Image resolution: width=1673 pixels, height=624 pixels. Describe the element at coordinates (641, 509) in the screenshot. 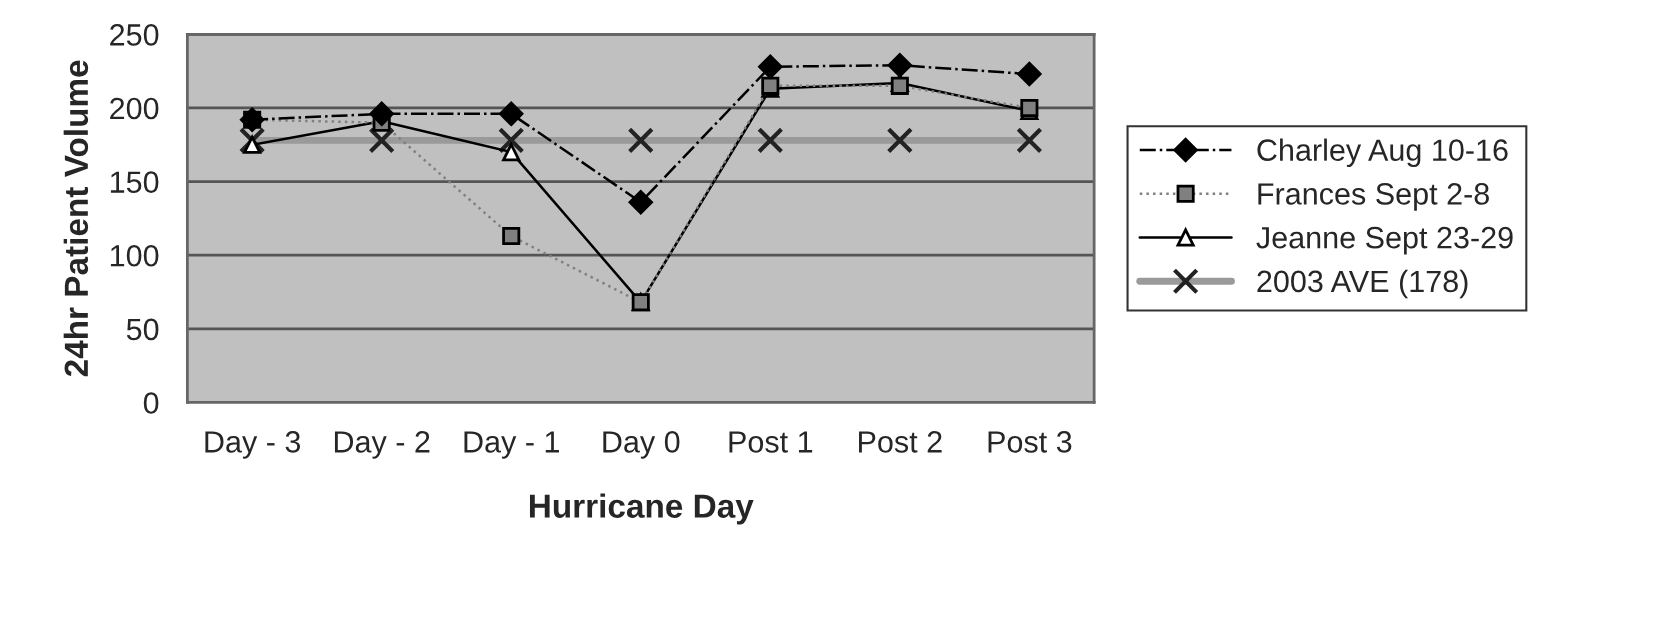

I see `x-axis-title: Hurricane Day` at that location.